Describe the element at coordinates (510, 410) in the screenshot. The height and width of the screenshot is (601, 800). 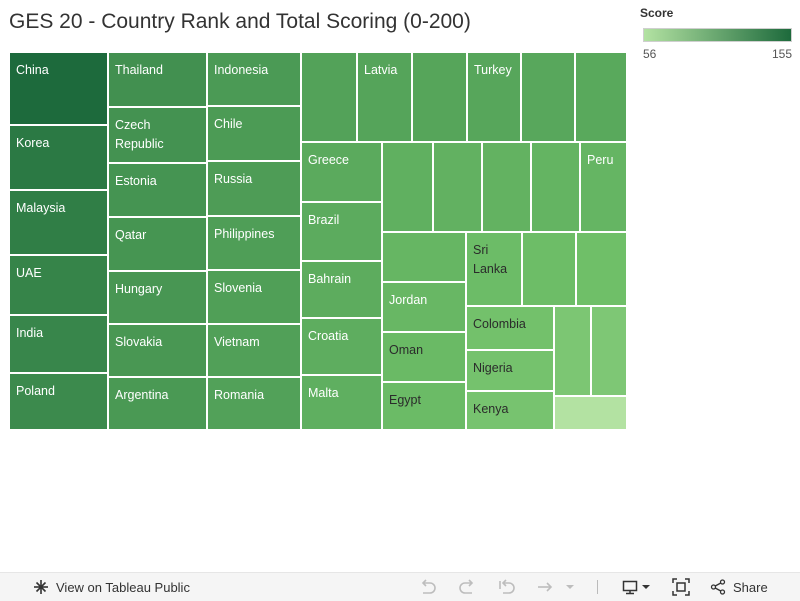
I see `tile-kenya: Kenya` at that location.